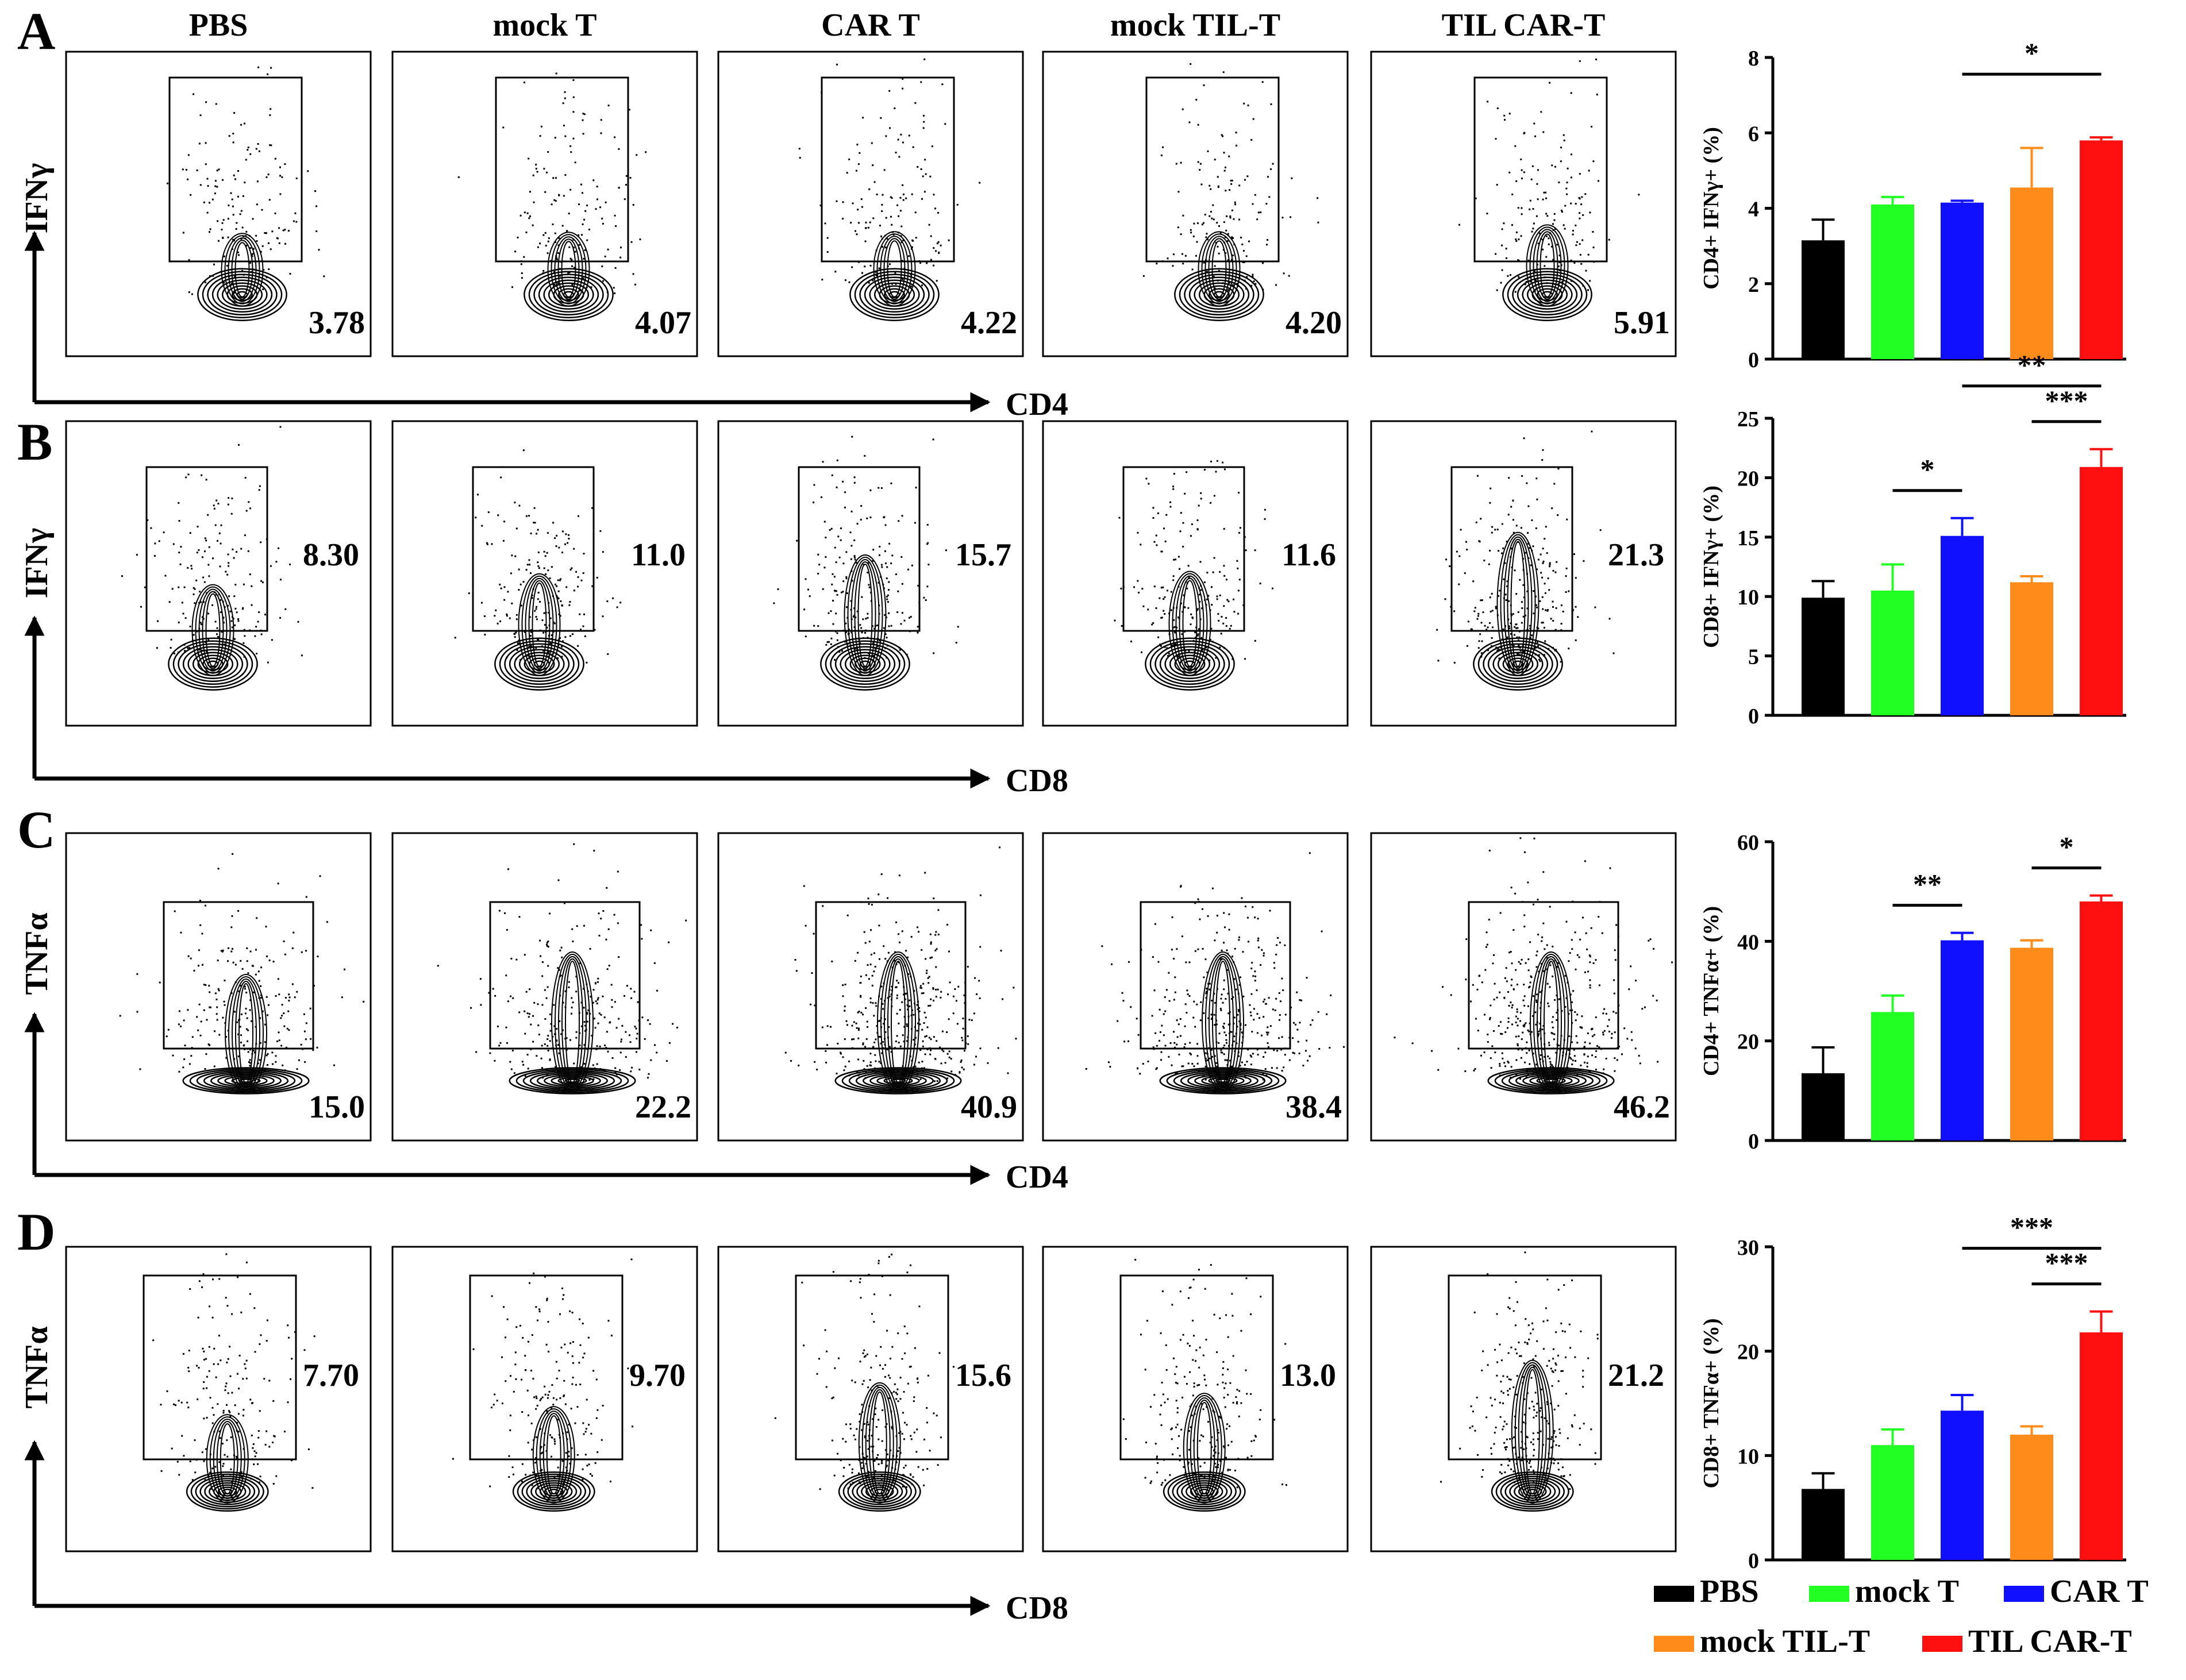 The image size is (2186, 1680). What do you see at coordinates (1037, 405) in the screenshot?
I see `x-marker-label-A: CD4` at bounding box center [1037, 405].